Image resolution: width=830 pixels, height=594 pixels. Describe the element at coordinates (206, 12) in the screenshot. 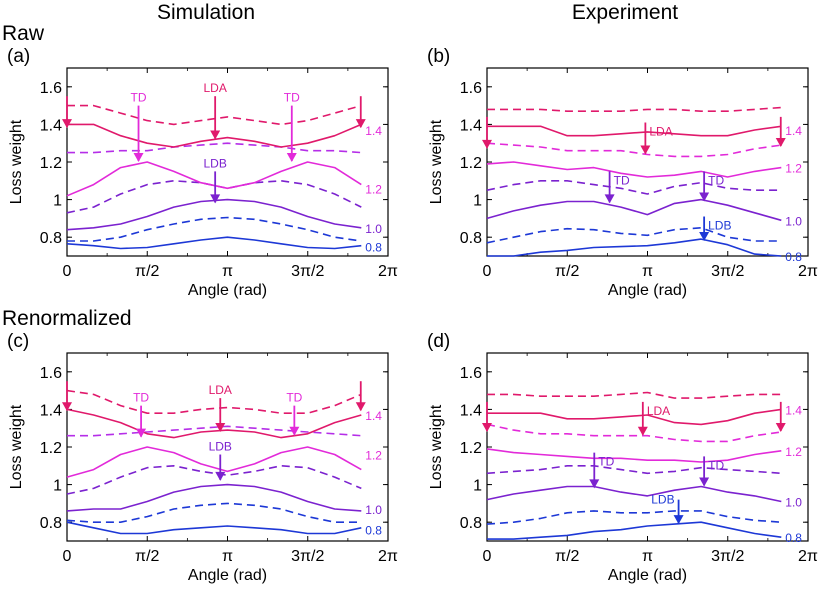

I see `column-title-simulation: Simulation` at that location.